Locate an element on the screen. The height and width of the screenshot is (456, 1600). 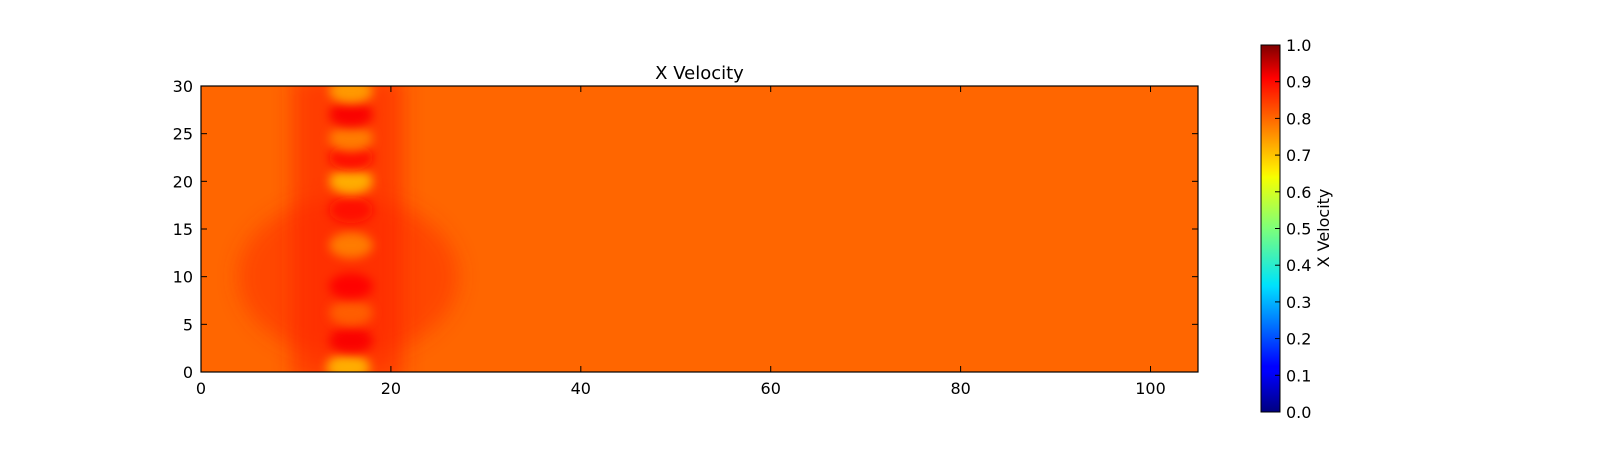
colorbar-tick-label: 0.3 is located at coordinates (1298, 302).